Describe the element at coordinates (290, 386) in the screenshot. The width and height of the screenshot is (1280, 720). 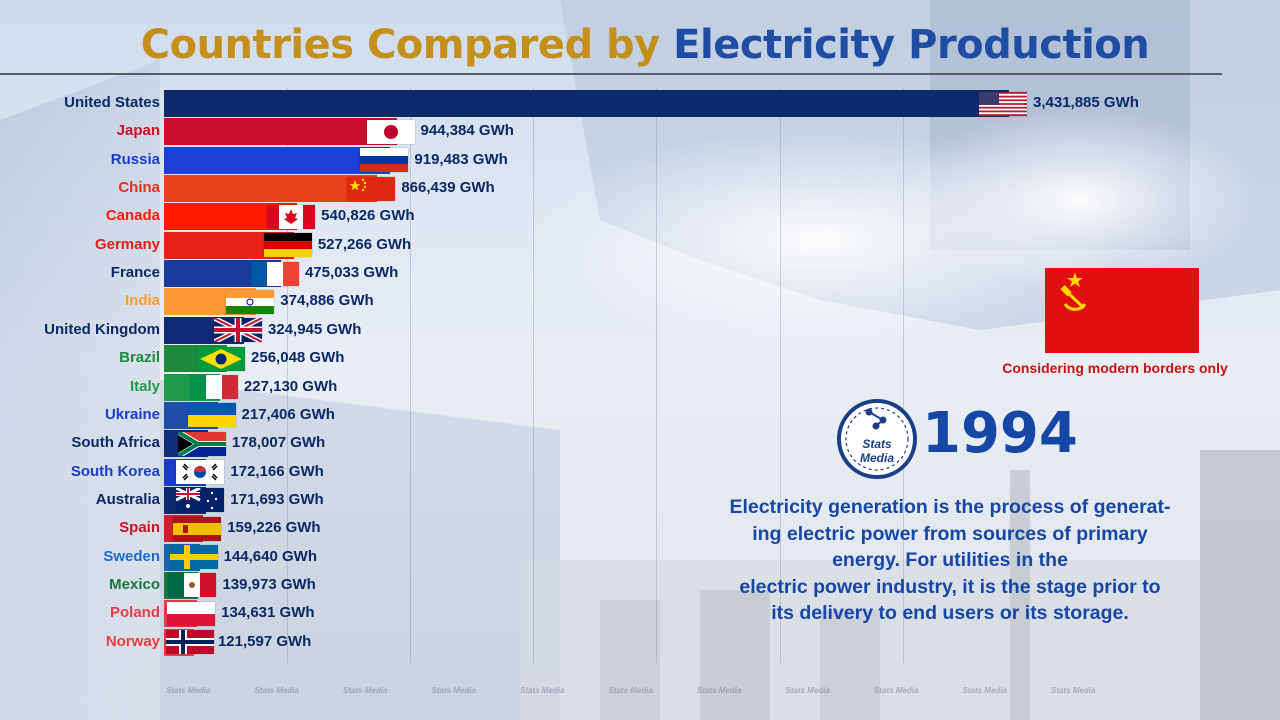
I see `value-label: 227,130 GWh` at that location.